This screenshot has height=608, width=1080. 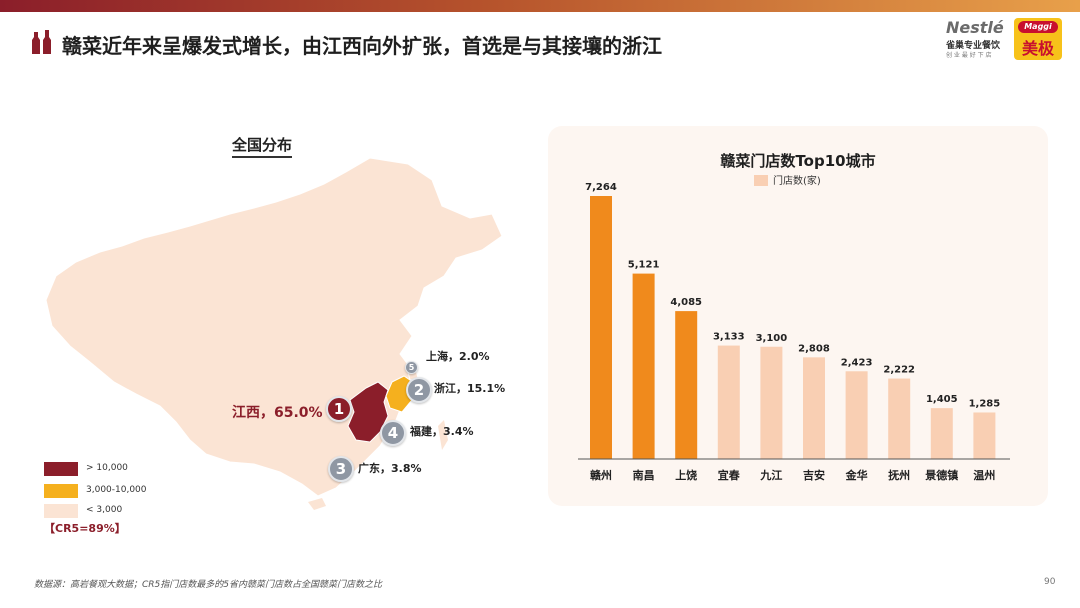 I want to click on map-title: 全国分布, so click(x=262, y=146).